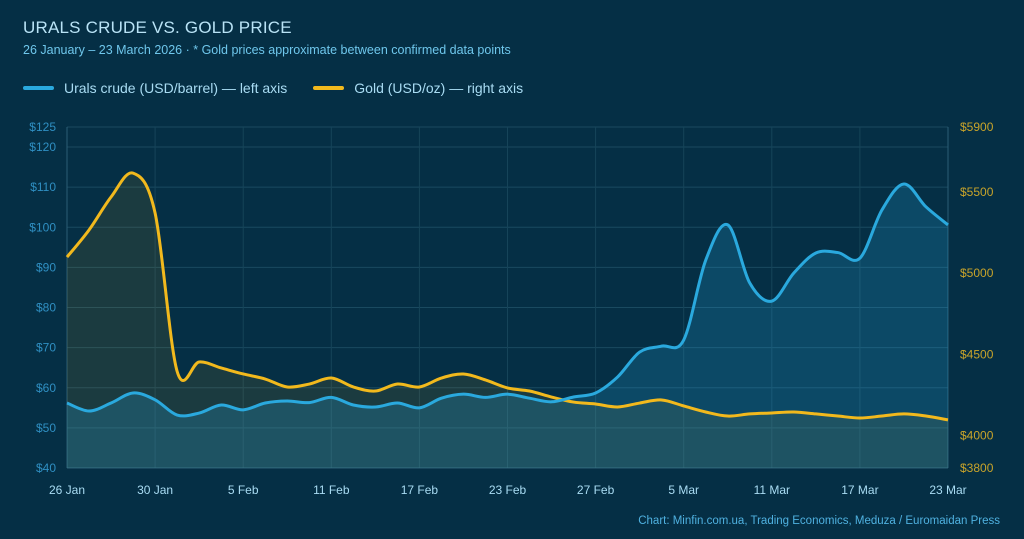 This screenshot has height=539, width=1024. What do you see at coordinates (46, 428) in the screenshot?
I see `left-axis-tick-label: $50` at bounding box center [46, 428].